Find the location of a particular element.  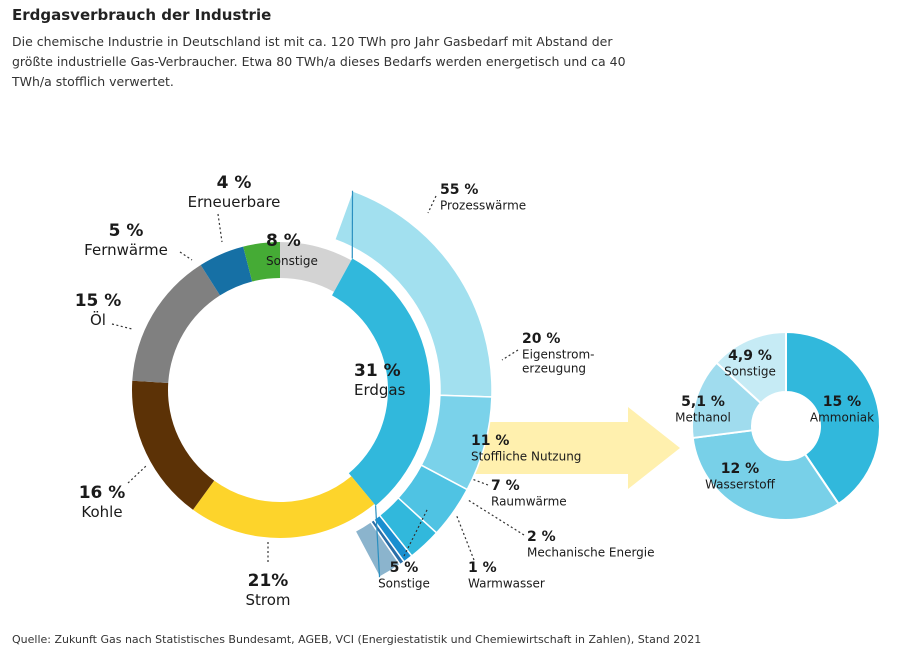

name-label-prozesswaerme: Prozesswärme is located at coordinates (483, 206).